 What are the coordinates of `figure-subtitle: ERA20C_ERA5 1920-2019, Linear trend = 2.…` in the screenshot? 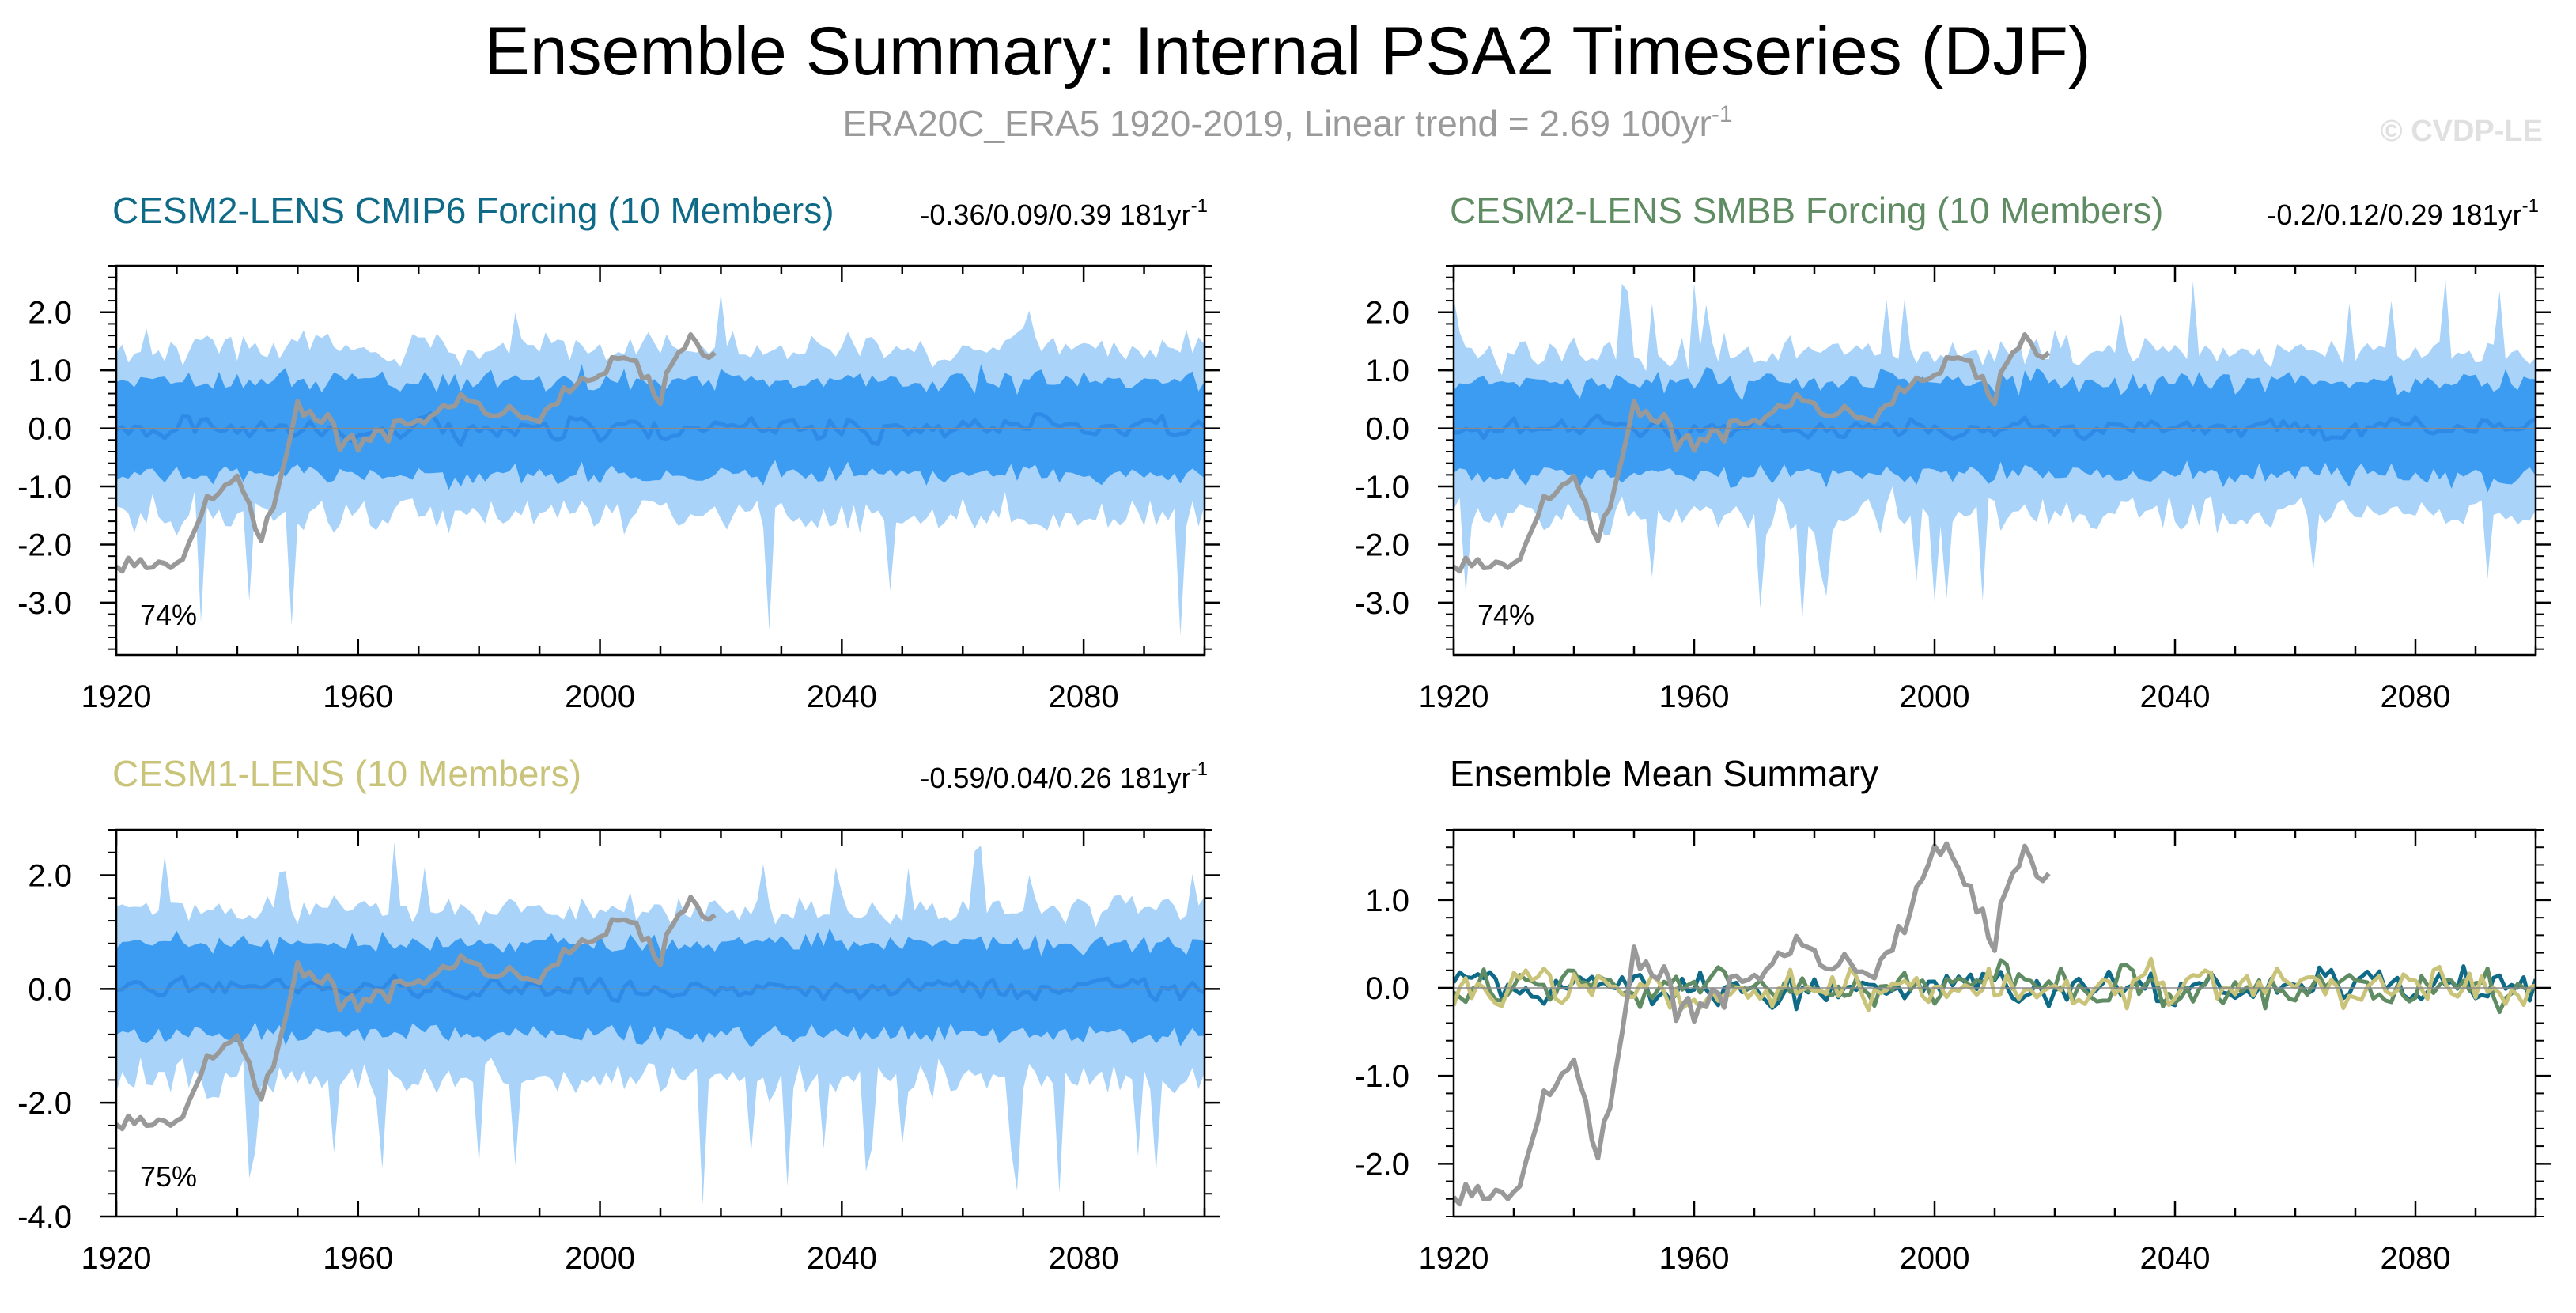 It's located at (1287, 122).